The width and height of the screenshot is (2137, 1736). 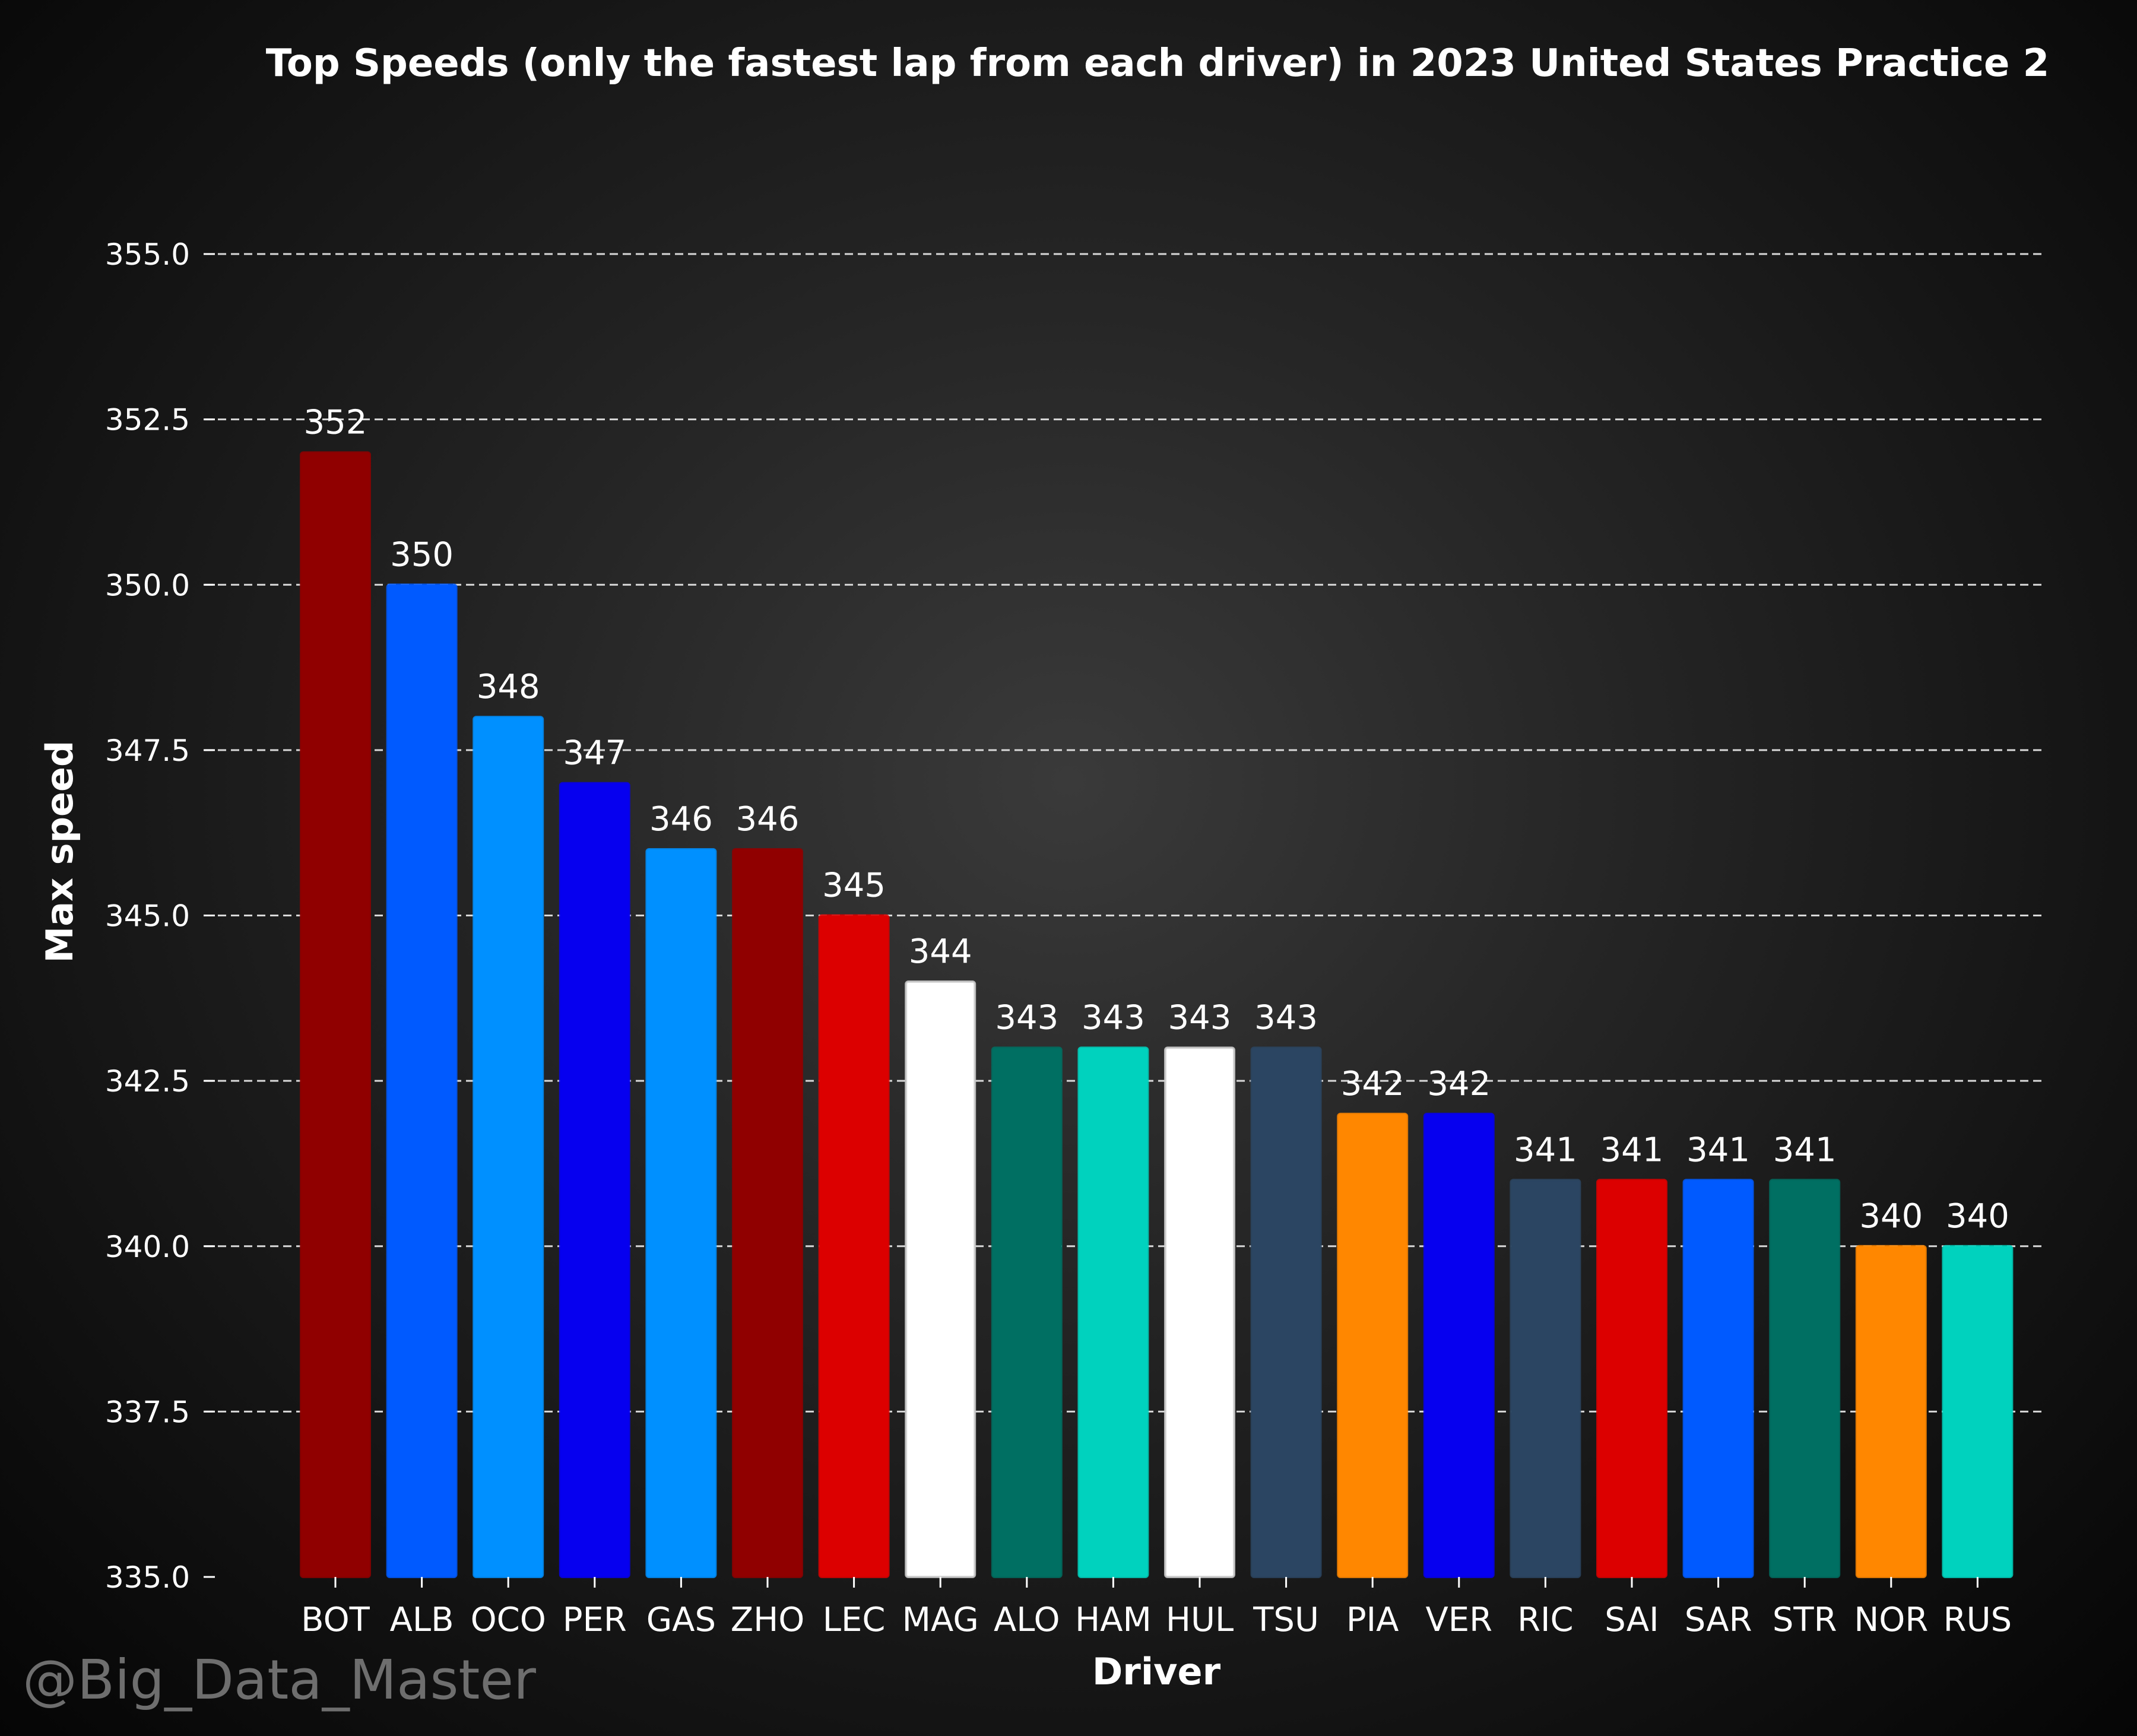 I want to click on value-label: 352, so click(x=335, y=422).